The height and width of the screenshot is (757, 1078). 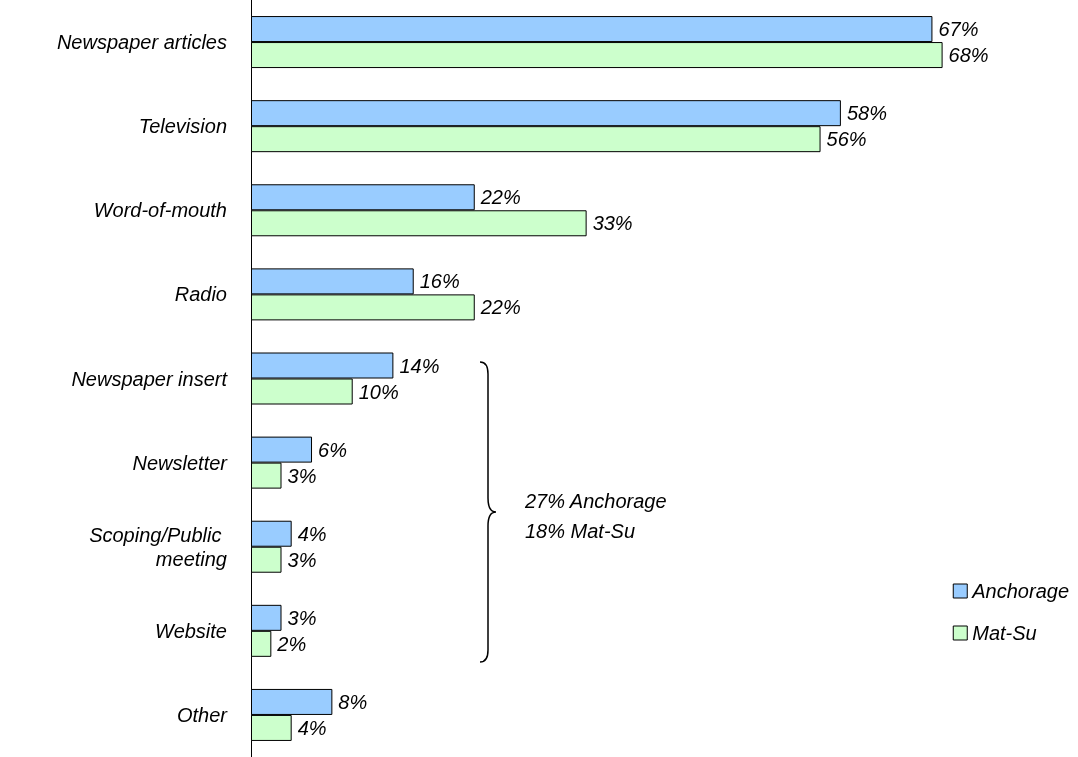 What do you see at coordinates (141, 42) in the screenshot?
I see `y-tick-label: Newspaper articles` at bounding box center [141, 42].